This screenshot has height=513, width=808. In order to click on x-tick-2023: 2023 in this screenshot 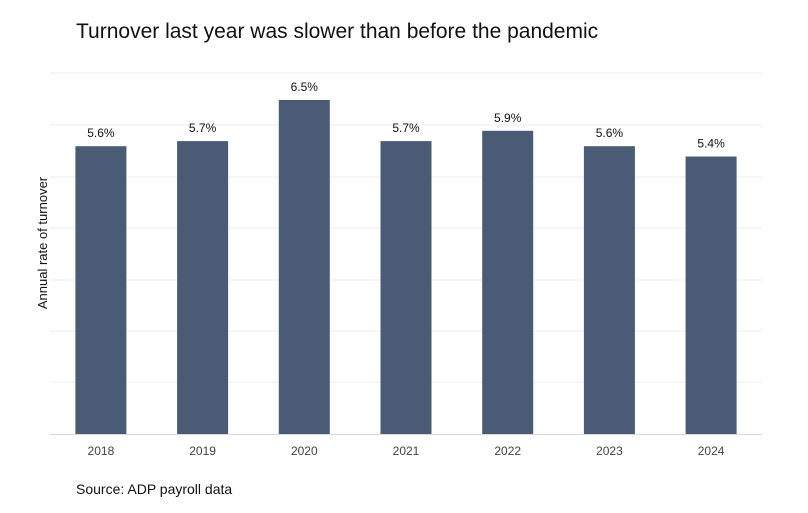, I will do `click(609, 451)`.